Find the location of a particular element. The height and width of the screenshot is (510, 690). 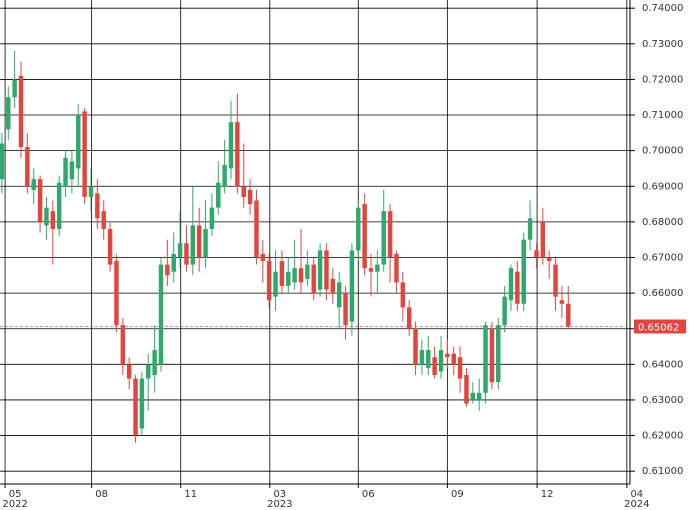

year-label: 2022 is located at coordinates (14, 504).